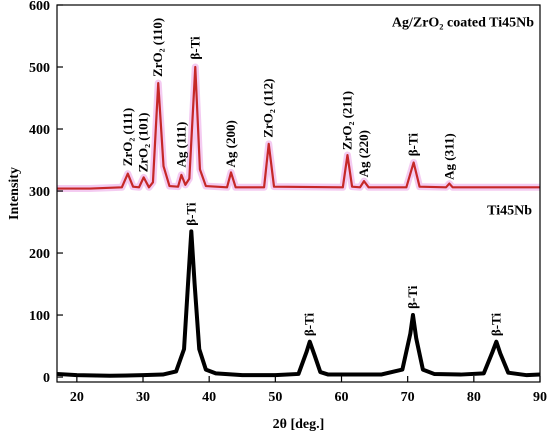 This screenshot has height=439, width=550. Describe the element at coordinates (209, 397) in the screenshot. I see `x-tick-label: 40` at that location.